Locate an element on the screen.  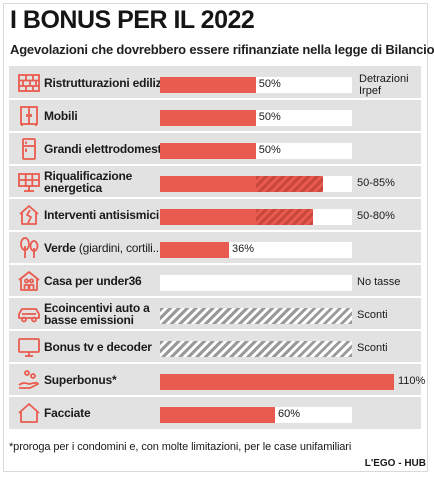
category-label-detail: (giardini, cortili...) is located at coordinates (120, 248).